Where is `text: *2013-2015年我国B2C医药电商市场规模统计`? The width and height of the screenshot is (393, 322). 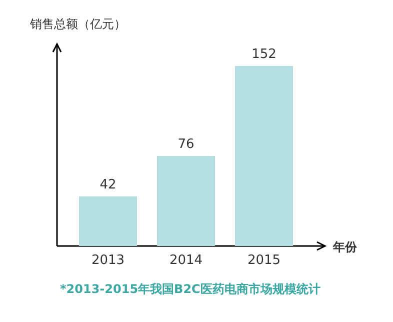
text: *2013-2015年我国B2C医药电商市场规模统计 is located at coordinates (190, 289).